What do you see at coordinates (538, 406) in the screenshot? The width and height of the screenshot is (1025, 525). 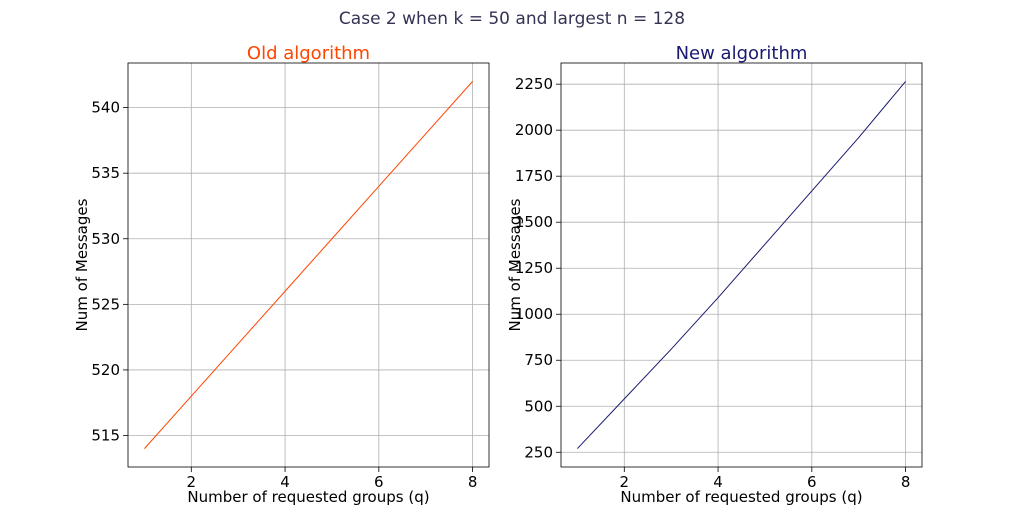 I see `y-tick-label: 500` at bounding box center [538, 406].